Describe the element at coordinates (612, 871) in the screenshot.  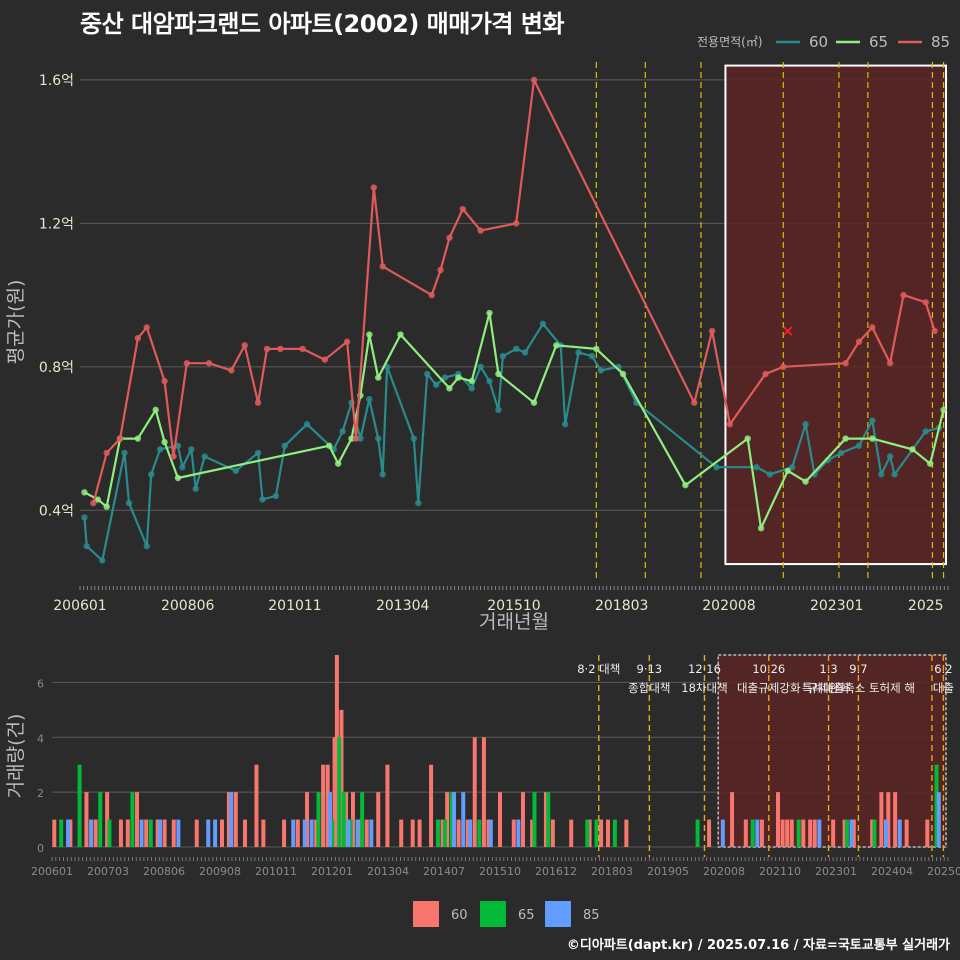
I see `x-tick-label: 201803` at that location.